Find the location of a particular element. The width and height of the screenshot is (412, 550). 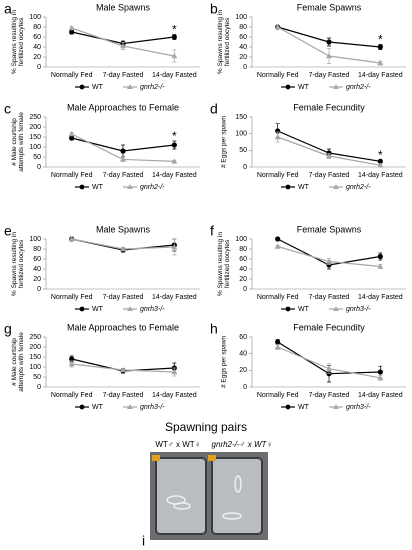

y-tick-label: 40 is located at coordinates (37, 269).